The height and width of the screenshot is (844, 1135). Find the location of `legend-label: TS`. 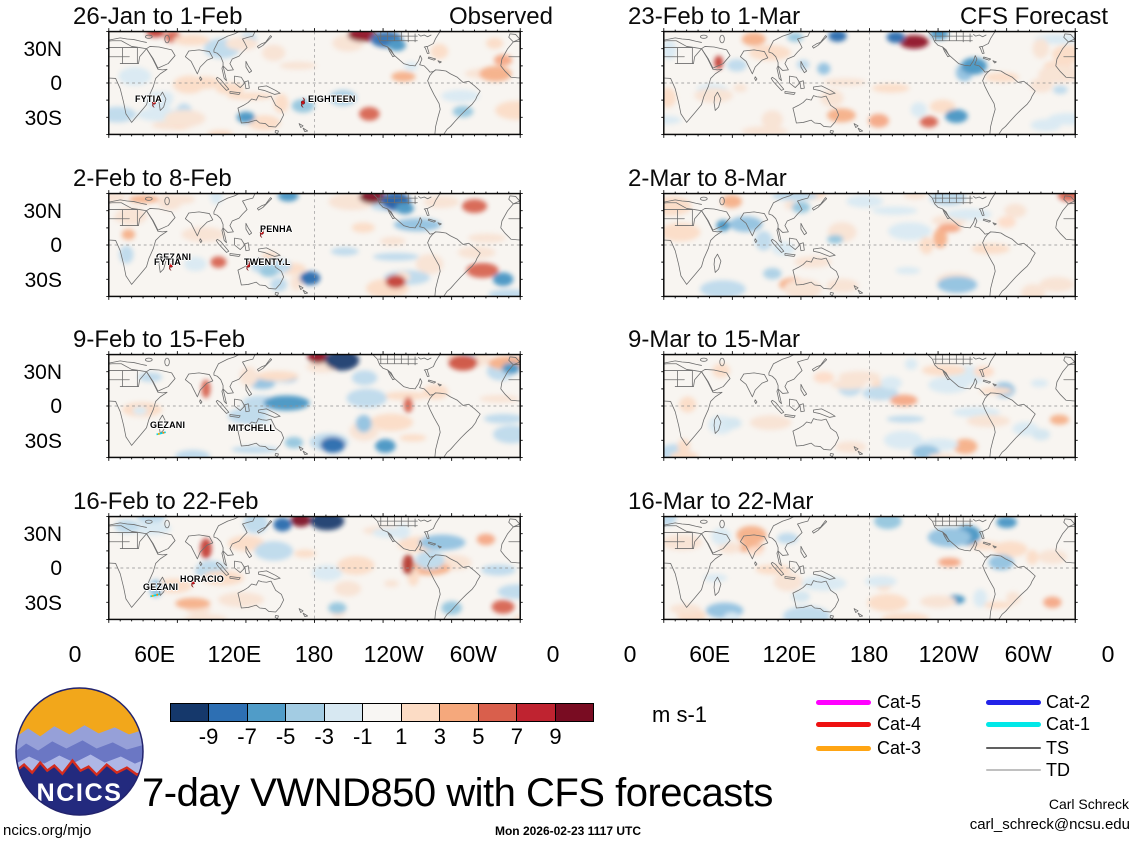

legend-label: TS is located at coordinates (1058, 748).